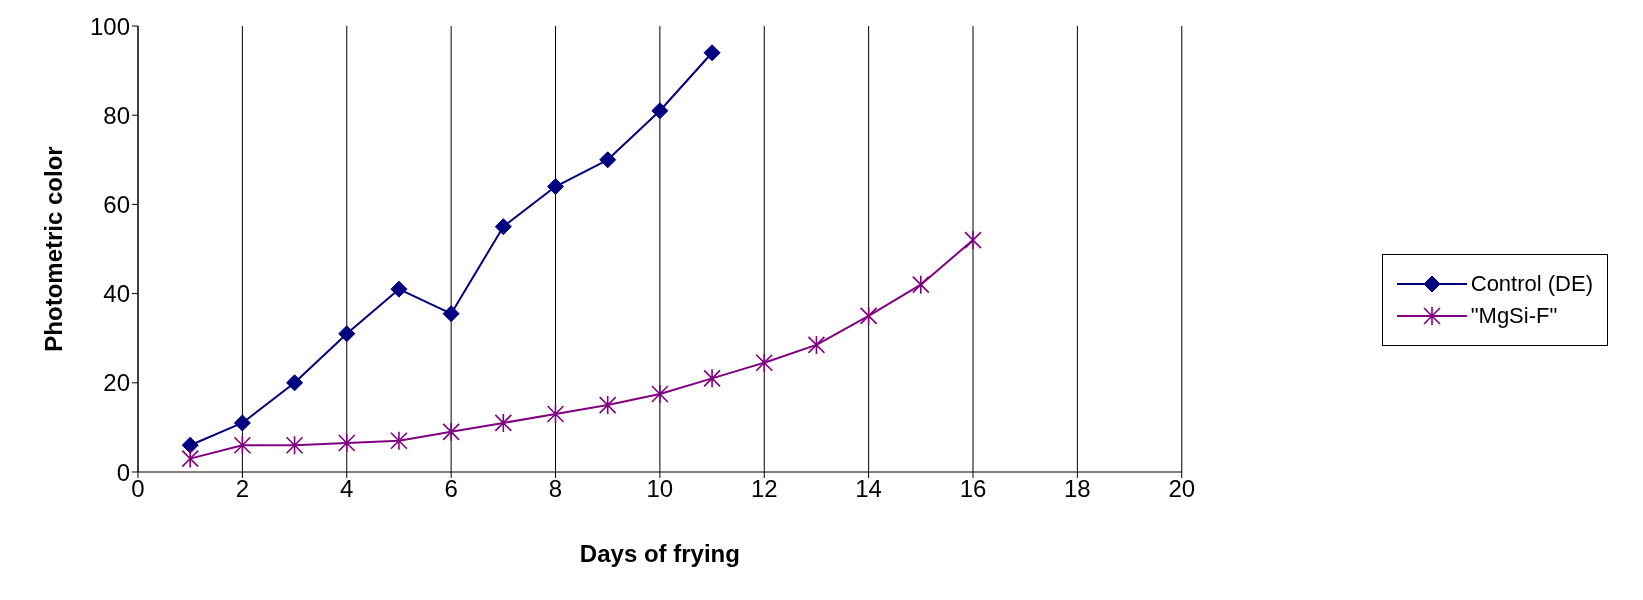 The width and height of the screenshot is (1643, 600). What do you see at coordinates (973, 489) in the screenshot?
I see `x-tick-label: 16` at bounding box center [973, 489].